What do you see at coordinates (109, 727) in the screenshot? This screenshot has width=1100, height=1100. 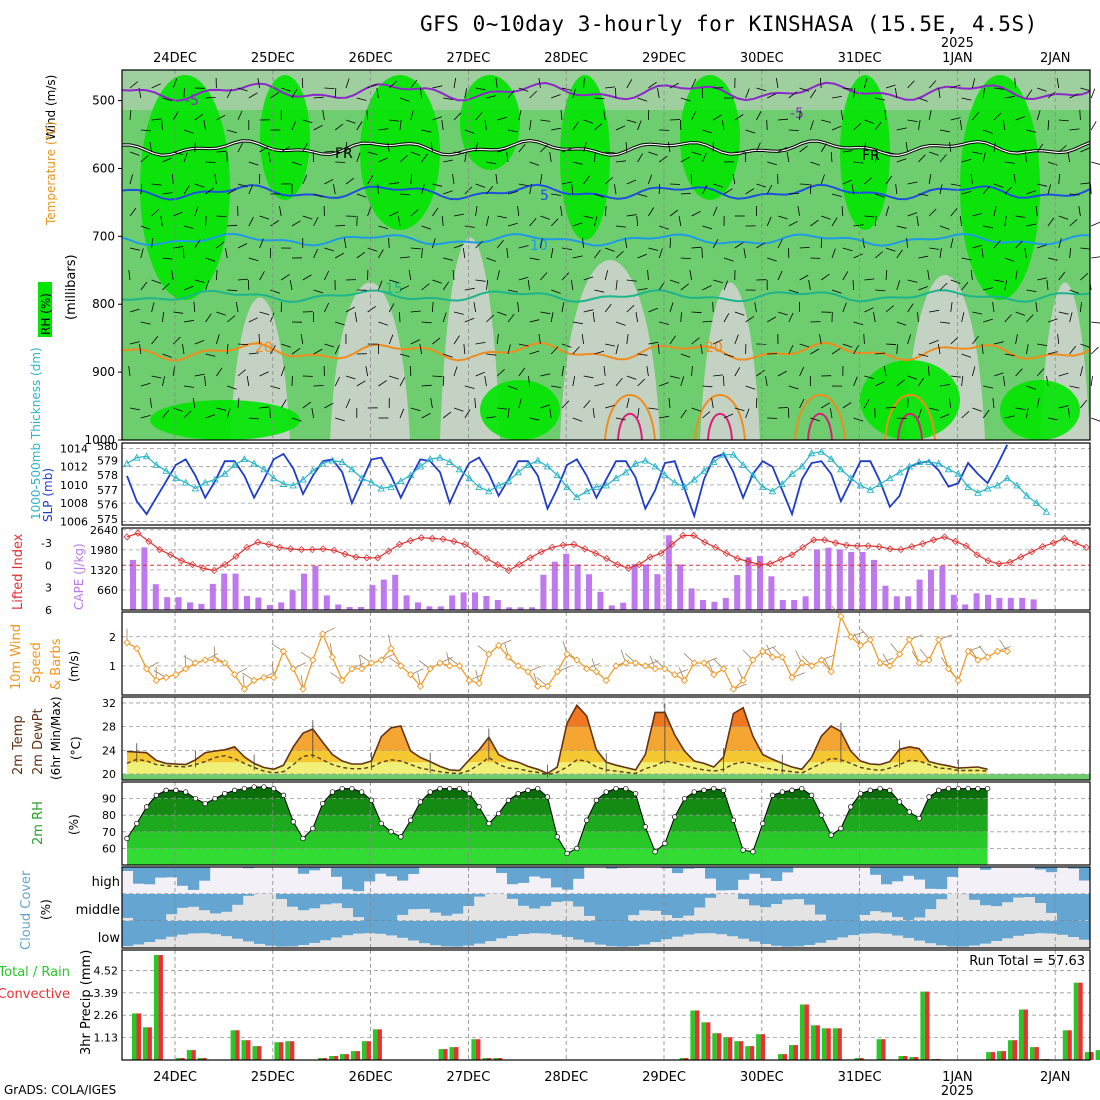 I see `temp-tick-label: 28` at bounding box center [109, 727].